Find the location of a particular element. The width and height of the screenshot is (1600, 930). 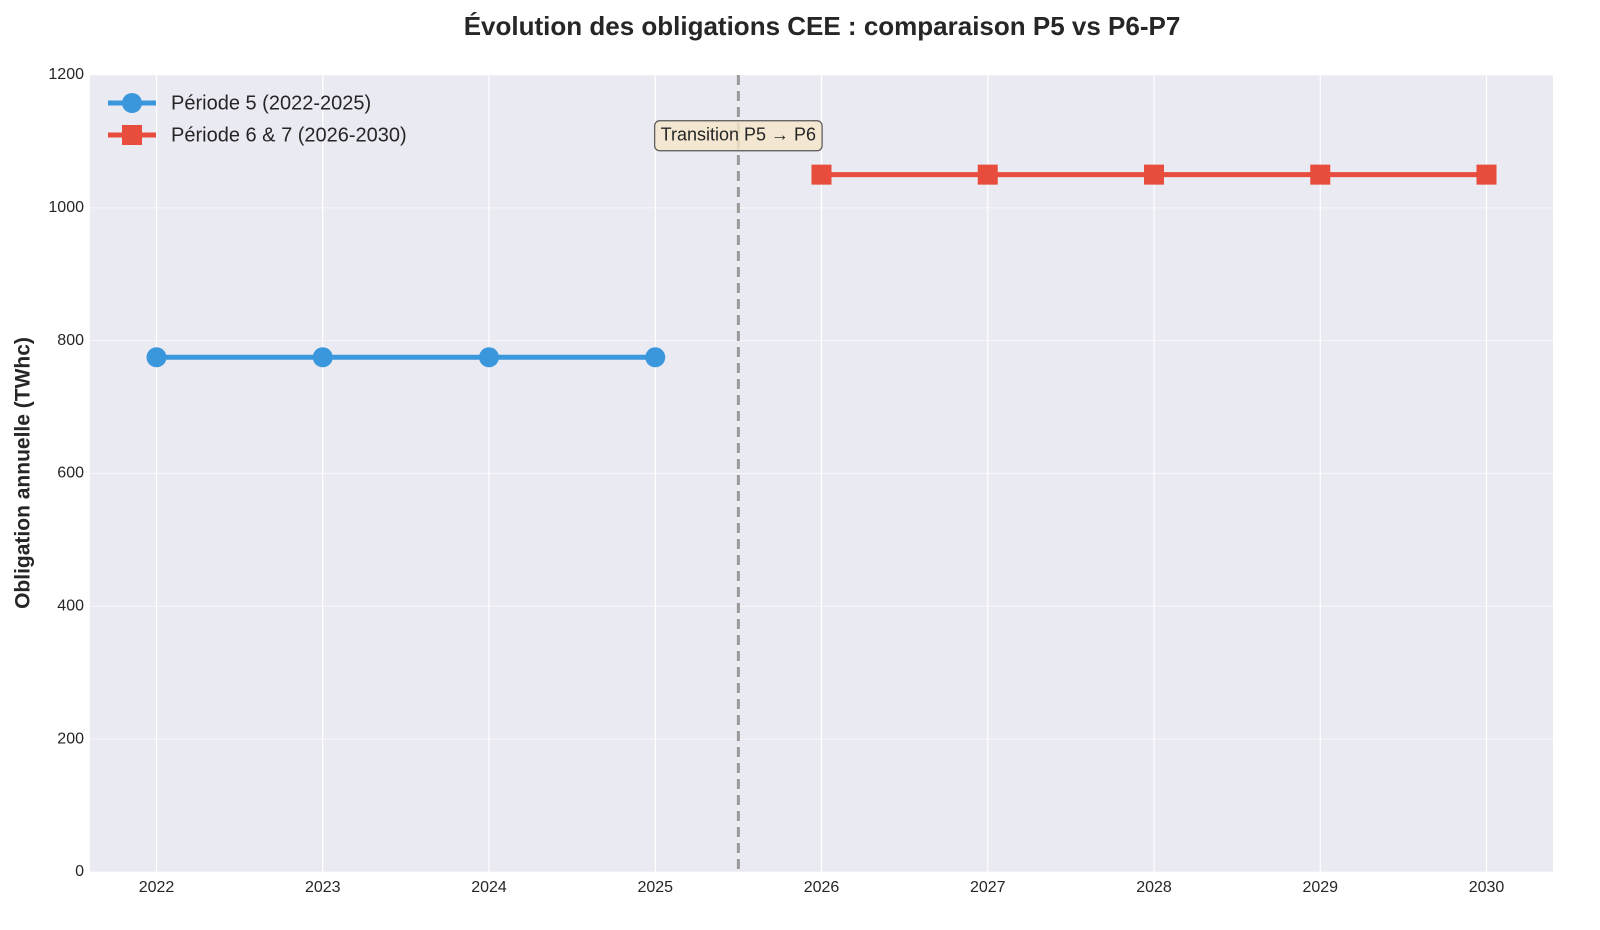

legend-label: Période 6 & 7 (2026-2030) is located at coordinates (289, 135).